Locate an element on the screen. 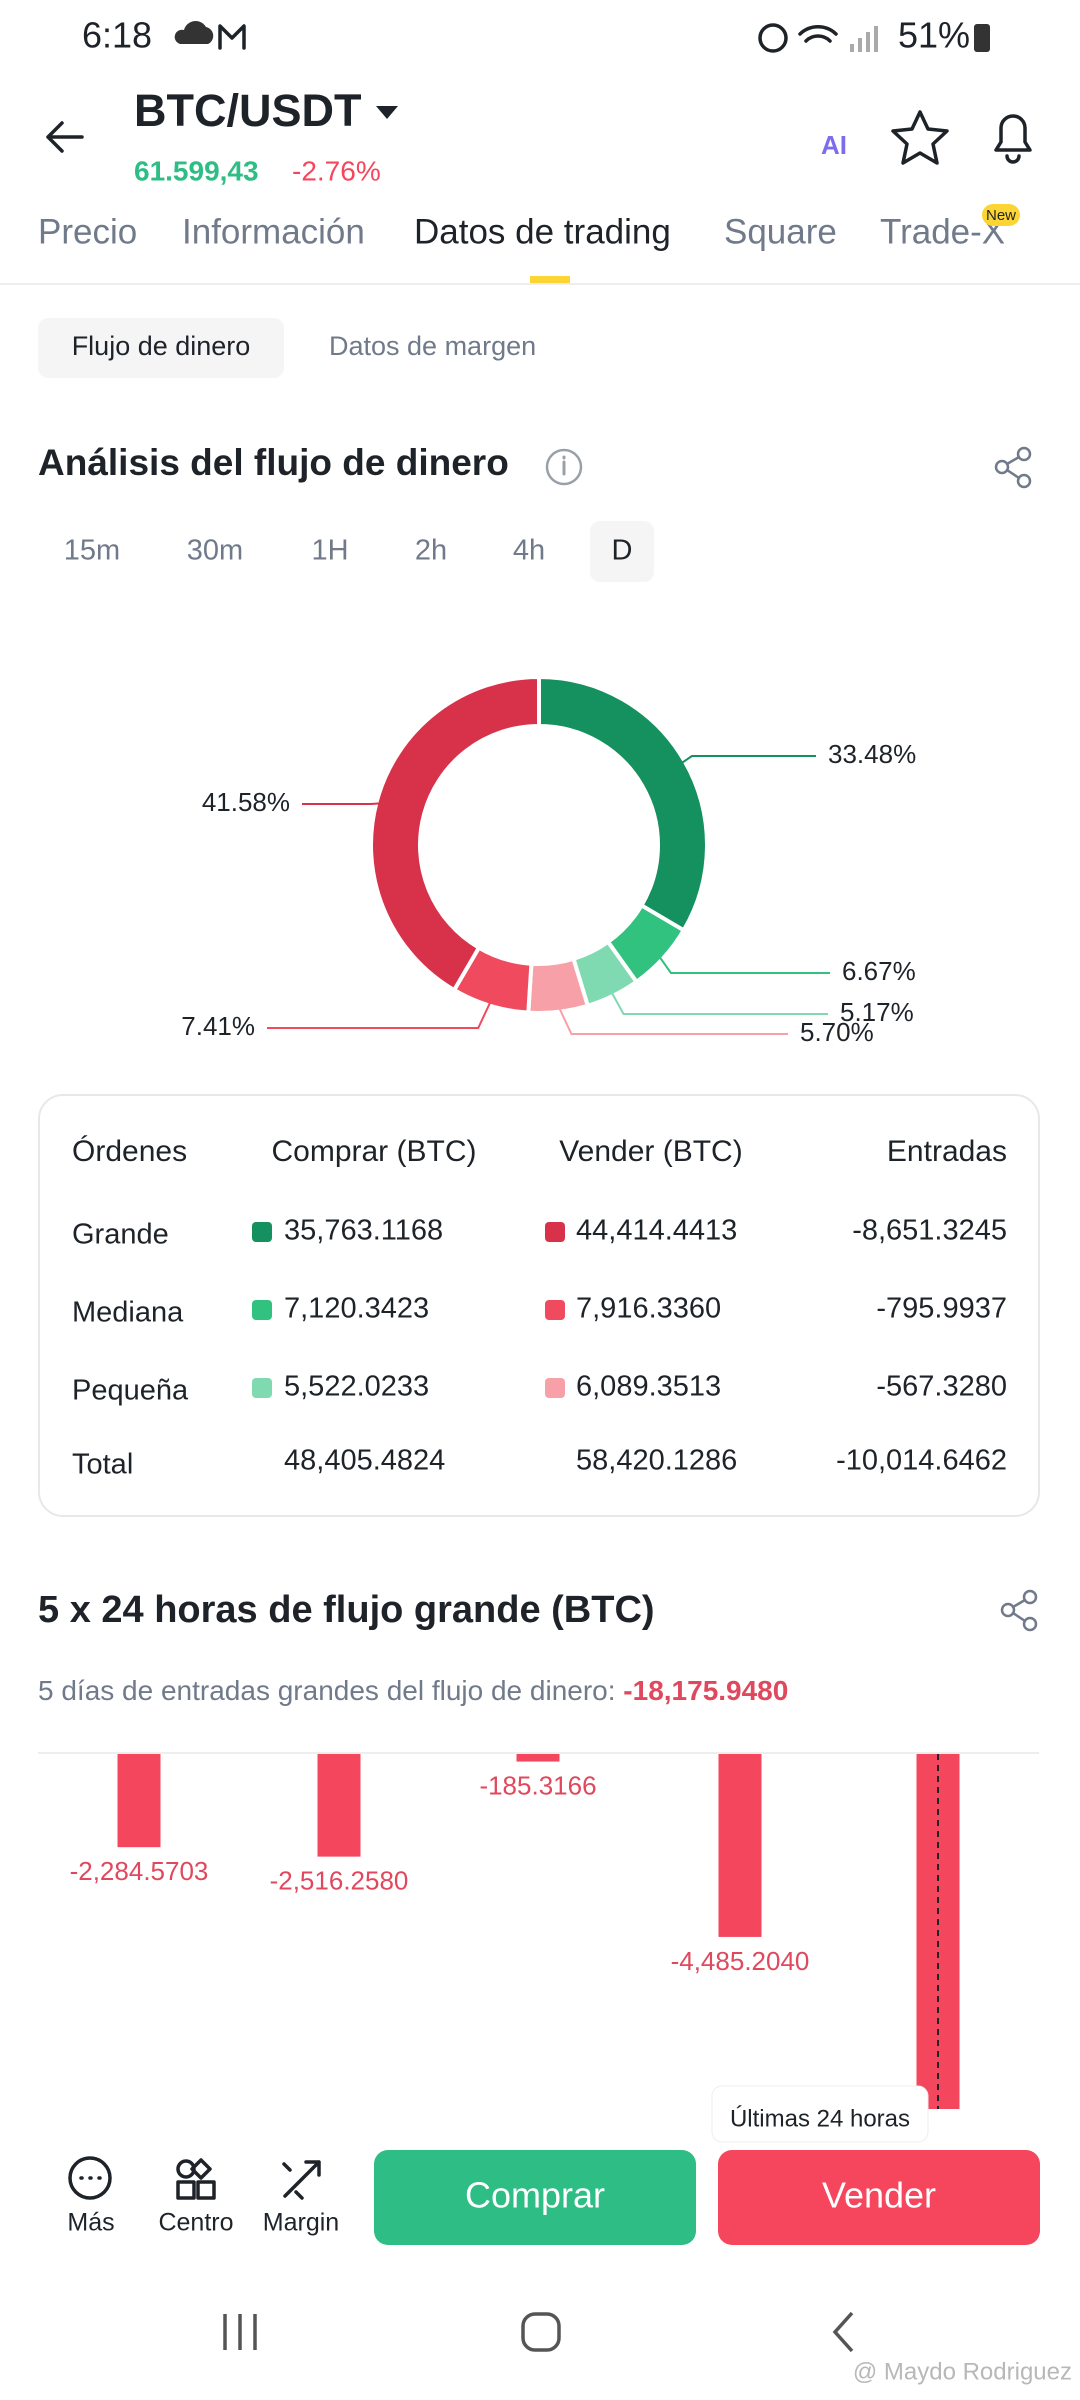 This screenshot has height=2400, width=1080. buy-button-text: Comprar is located at coordinates (535, 2195).